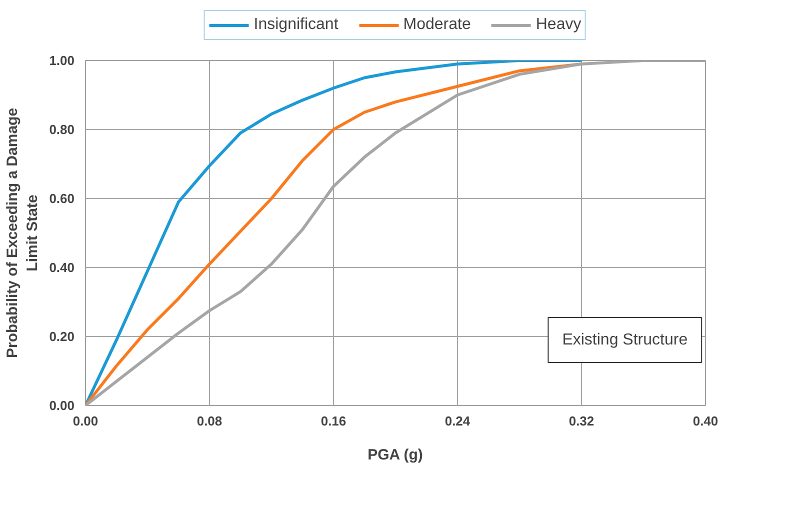  What do you see at coordinates (85, 421) in the screenshot?
I see `x-tick-label: 0.00` at bounding box center [85, 421].